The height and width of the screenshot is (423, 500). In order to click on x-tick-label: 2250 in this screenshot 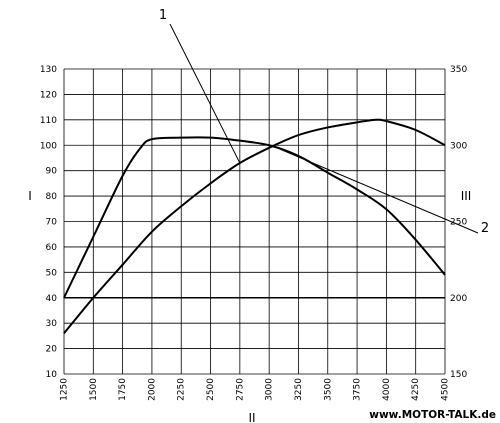, I will do `click(182, 389)`.